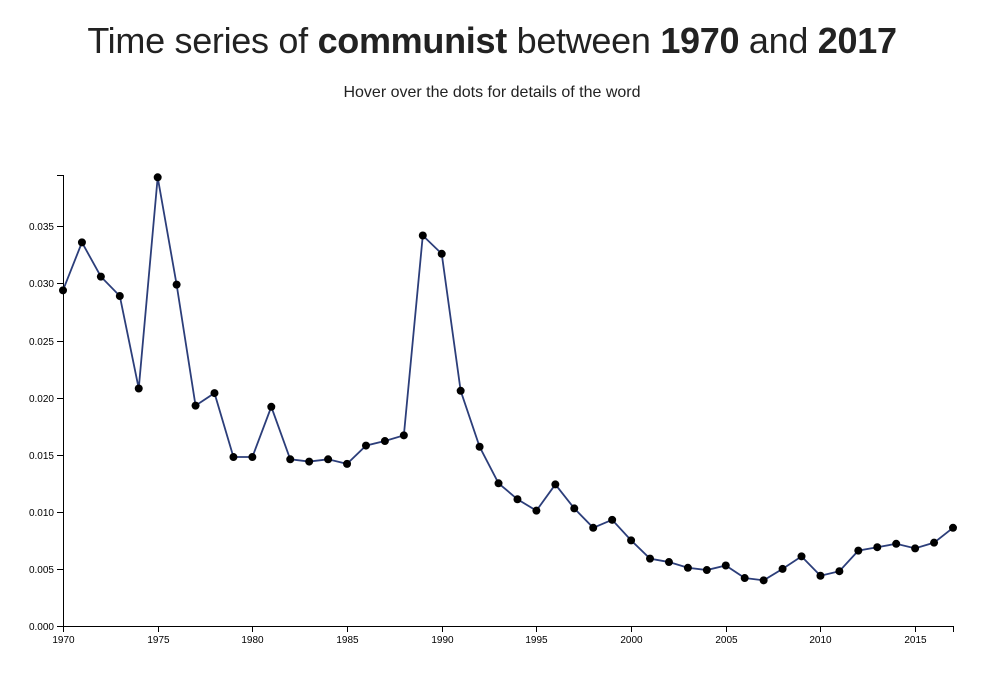 This screenshot has width=998, height=677. Describe the element at coordinates (442, 640) in the screenshot. I see `x-tick-label: 1990` at that location.